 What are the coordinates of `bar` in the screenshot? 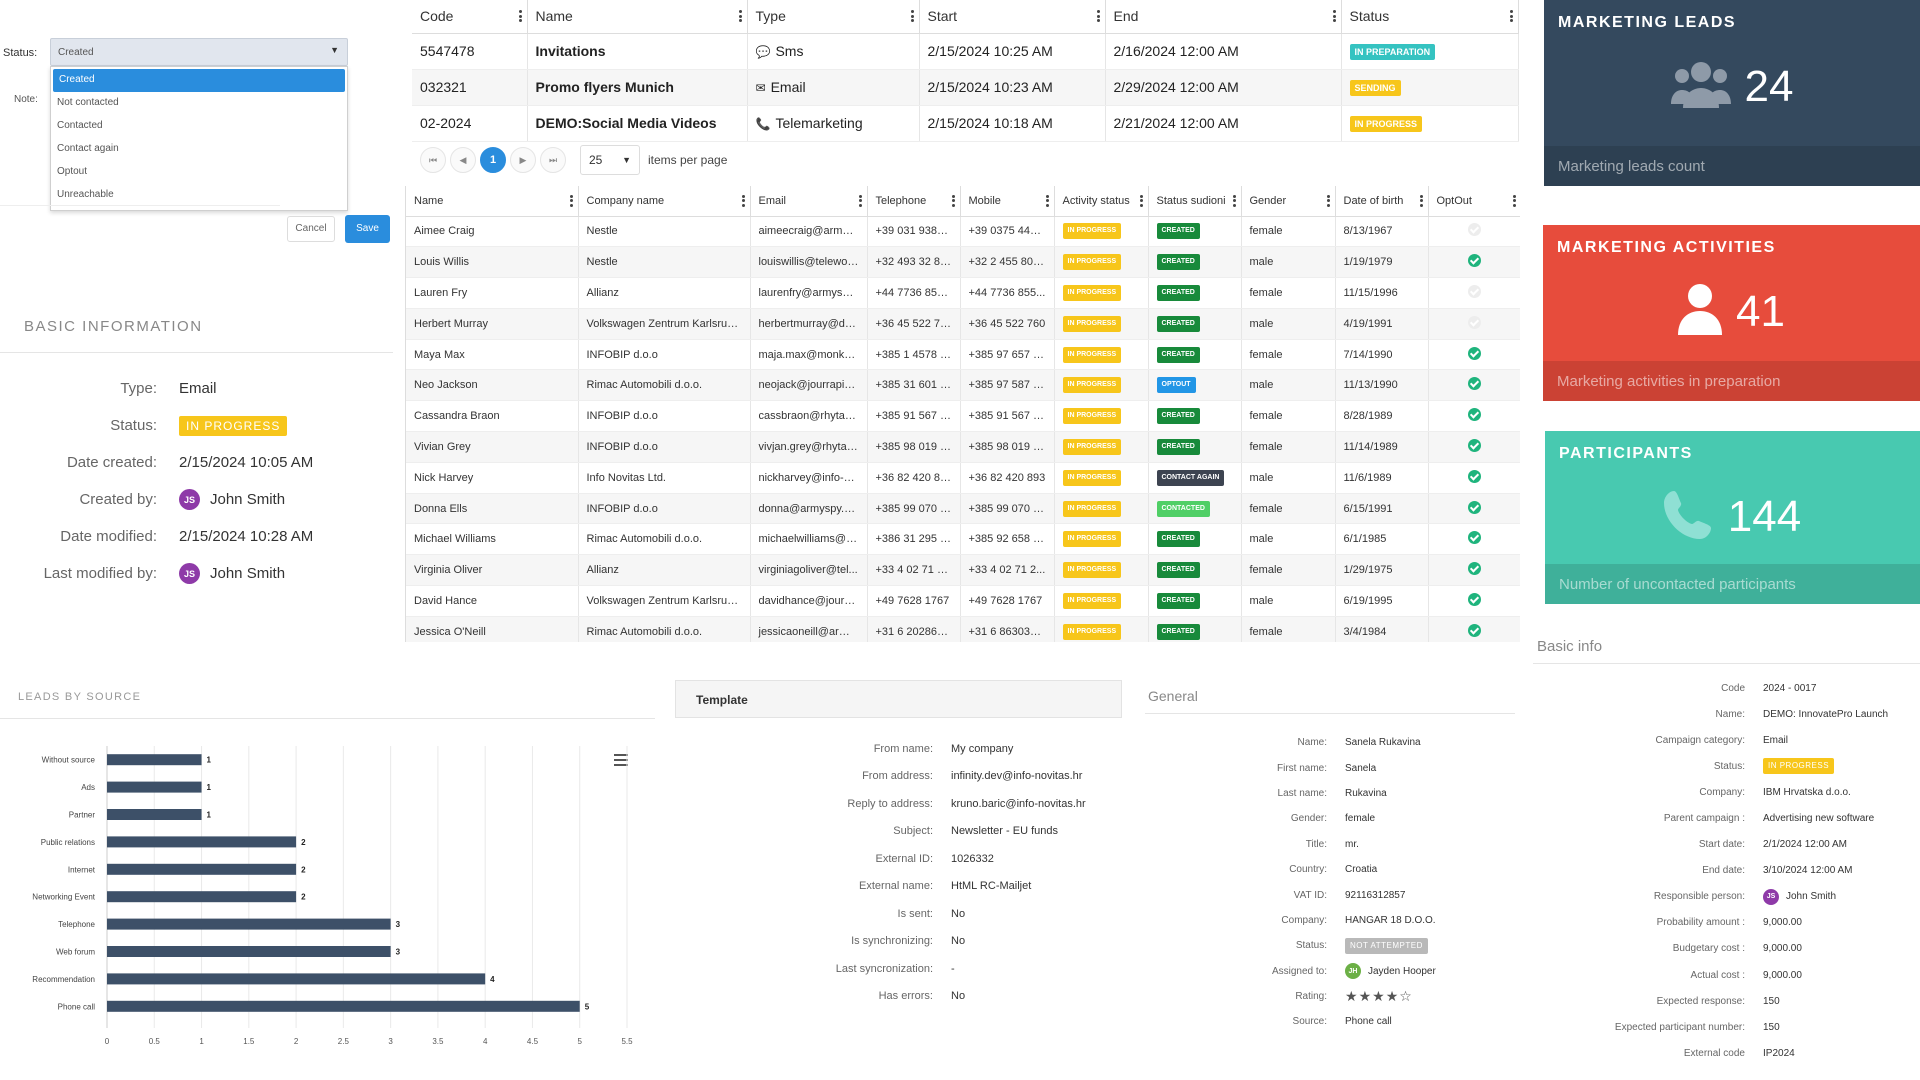 It's located at (249, 951).